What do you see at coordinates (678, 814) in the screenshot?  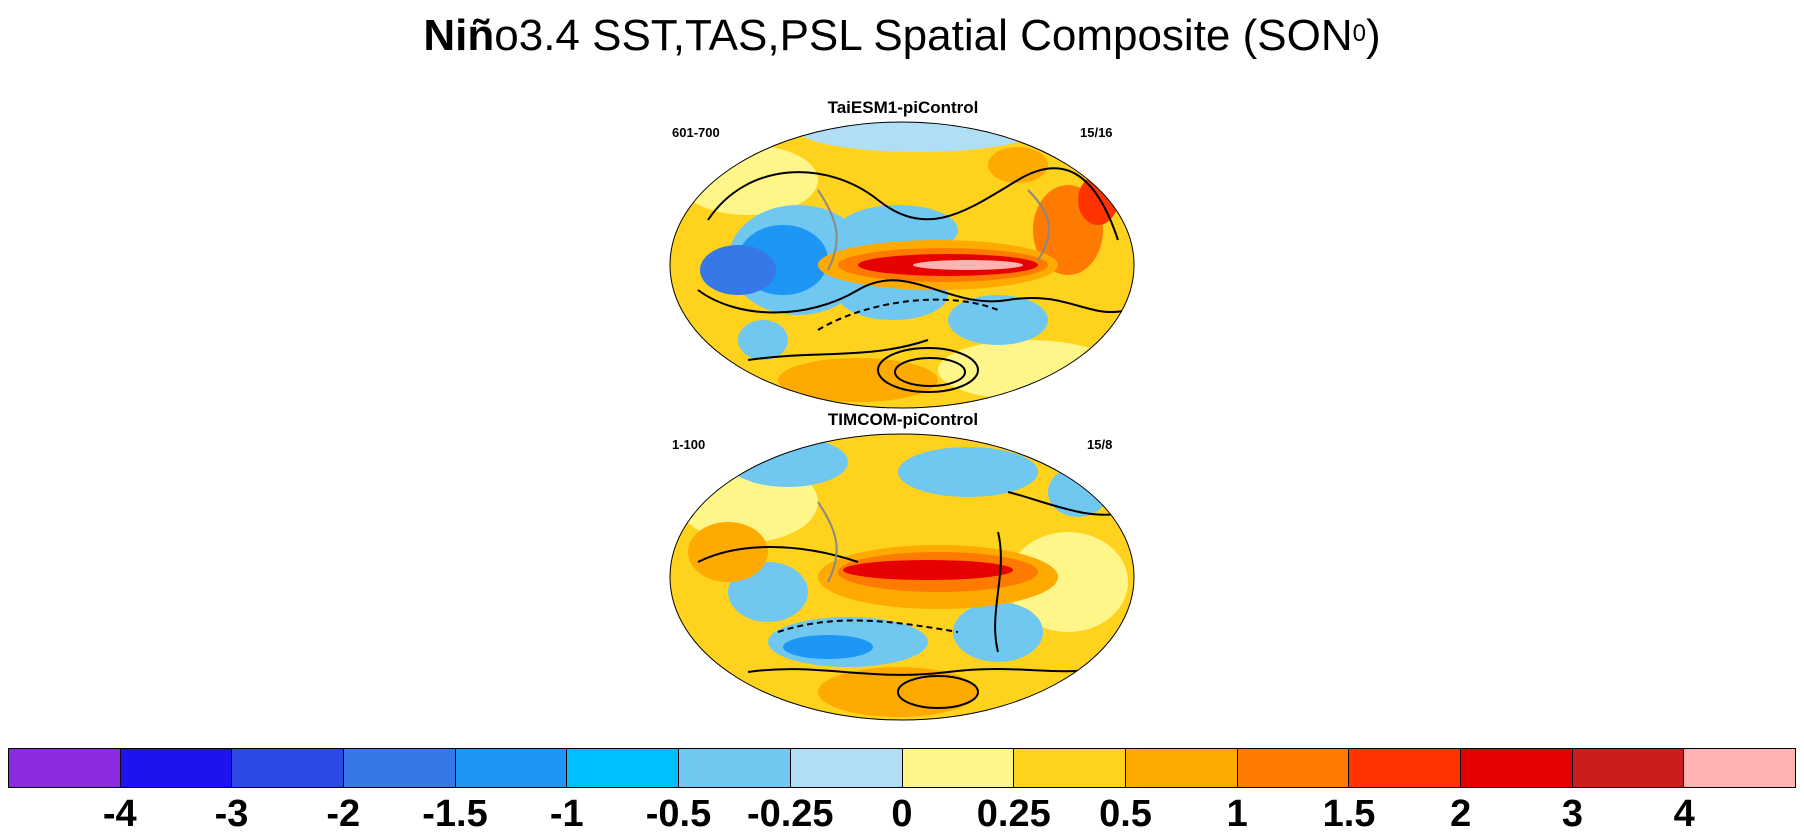 I see `colorbar-tick-label: -0.5` at bounding box center [678, 814].